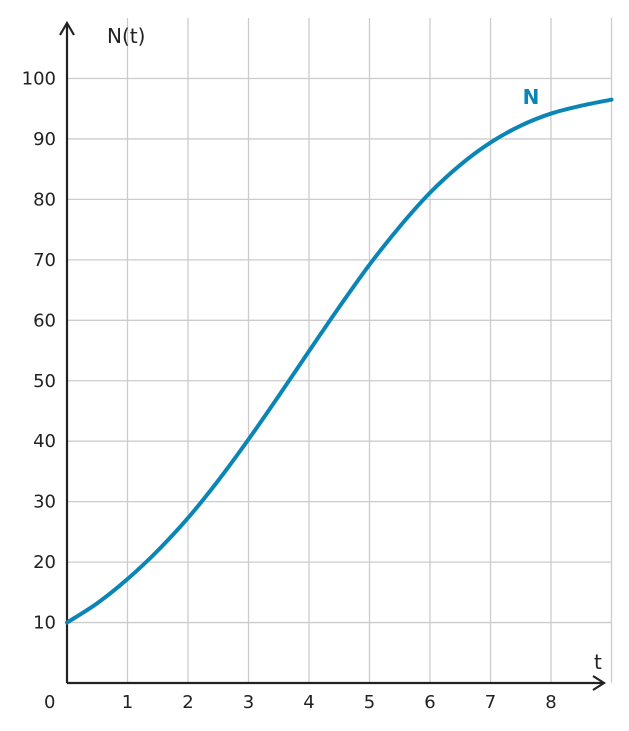 The width and height of the screenshot is (629, 731). What do you see at coordinates (127, 702) in the screenshot?
I see `x-tick-label-1: 1` at bounding box center [127, 702].